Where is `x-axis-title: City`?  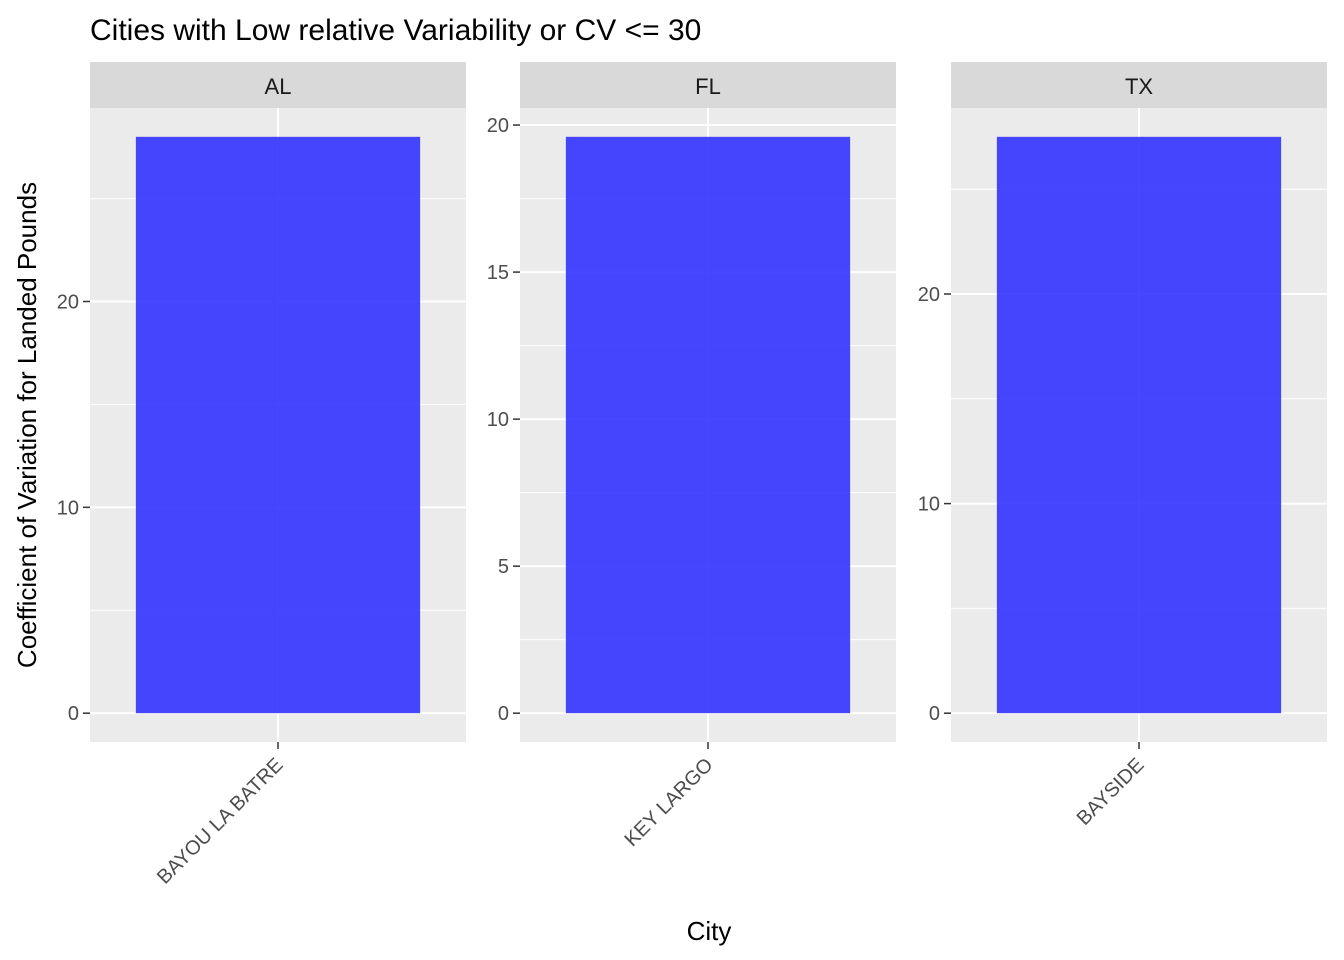
x-axis-title: City is located at coordinates (709, 931).